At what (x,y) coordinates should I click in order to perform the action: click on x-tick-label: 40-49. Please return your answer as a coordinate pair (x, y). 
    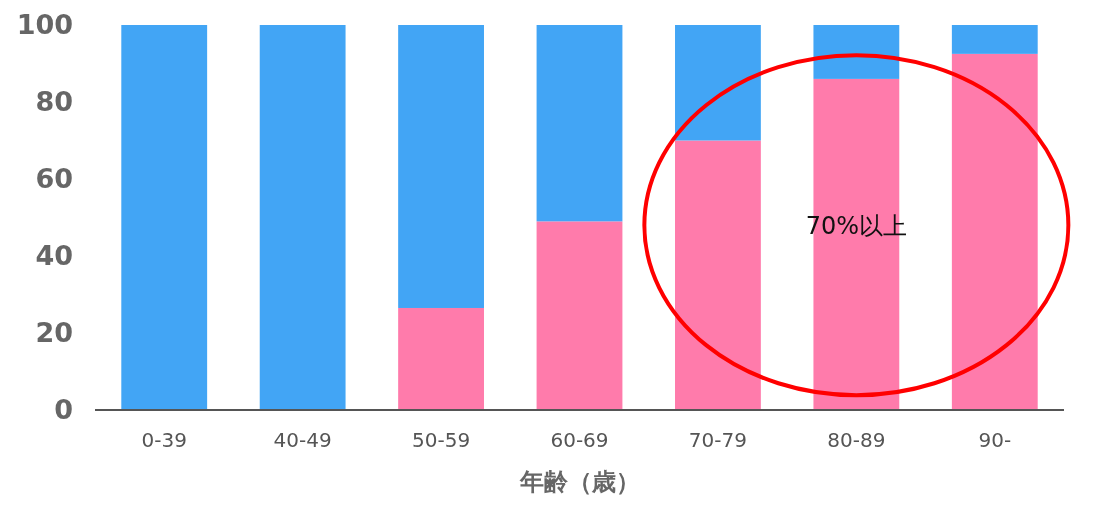
    Looking at the image, I should click on (302, 440).